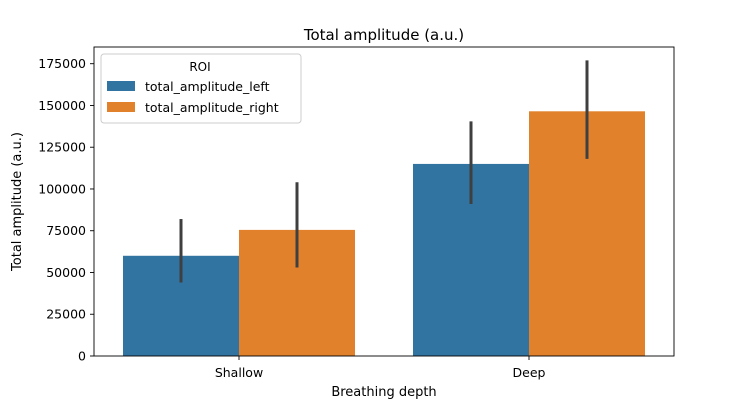 Image resolution: width=750 pixels, height=400 pixels. What do you see at coordinates (121, 86) in the screenshot?
I see `legend-swatch-total_amplitude_left` at bounding box center [121, 86].